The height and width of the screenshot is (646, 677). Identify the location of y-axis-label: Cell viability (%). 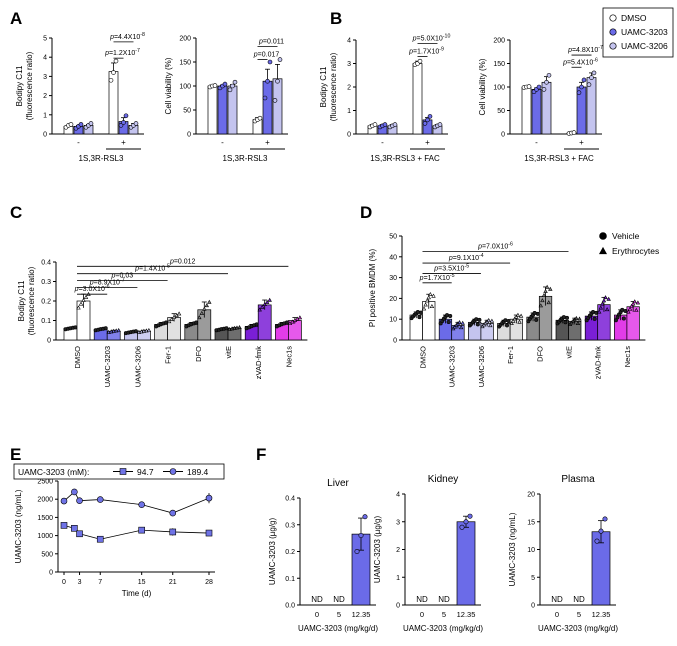
(168, 85).